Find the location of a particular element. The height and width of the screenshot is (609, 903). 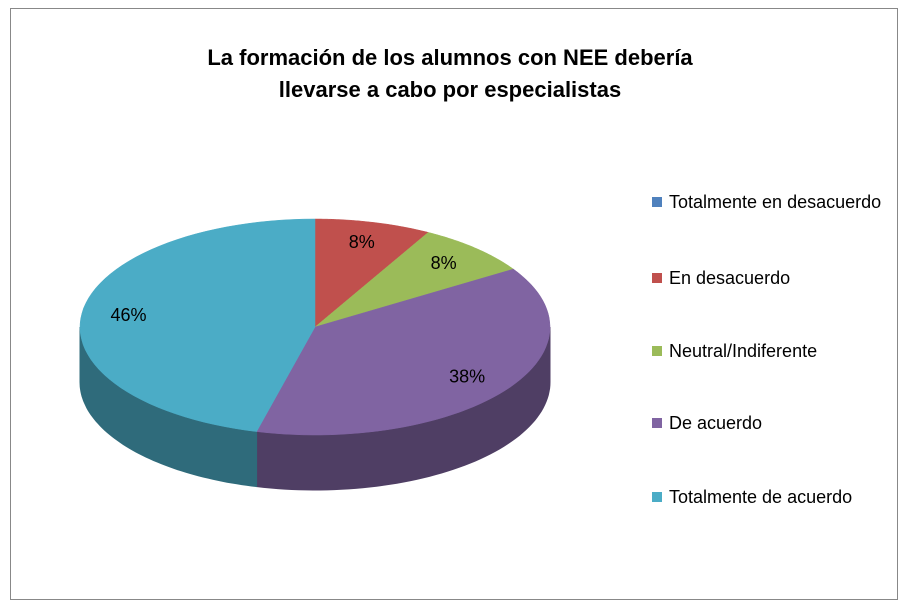

legend-label: Totalmente en desacuerdo is located at coordinates (775, 202).